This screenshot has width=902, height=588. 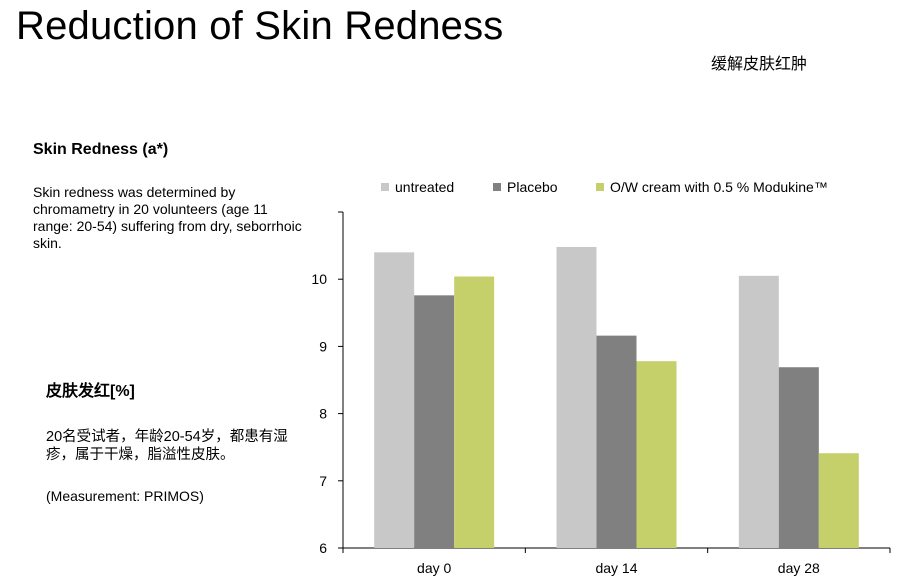 I want to click on slide-title: Reduction of Skin Redness, so click(x=260, y=26).